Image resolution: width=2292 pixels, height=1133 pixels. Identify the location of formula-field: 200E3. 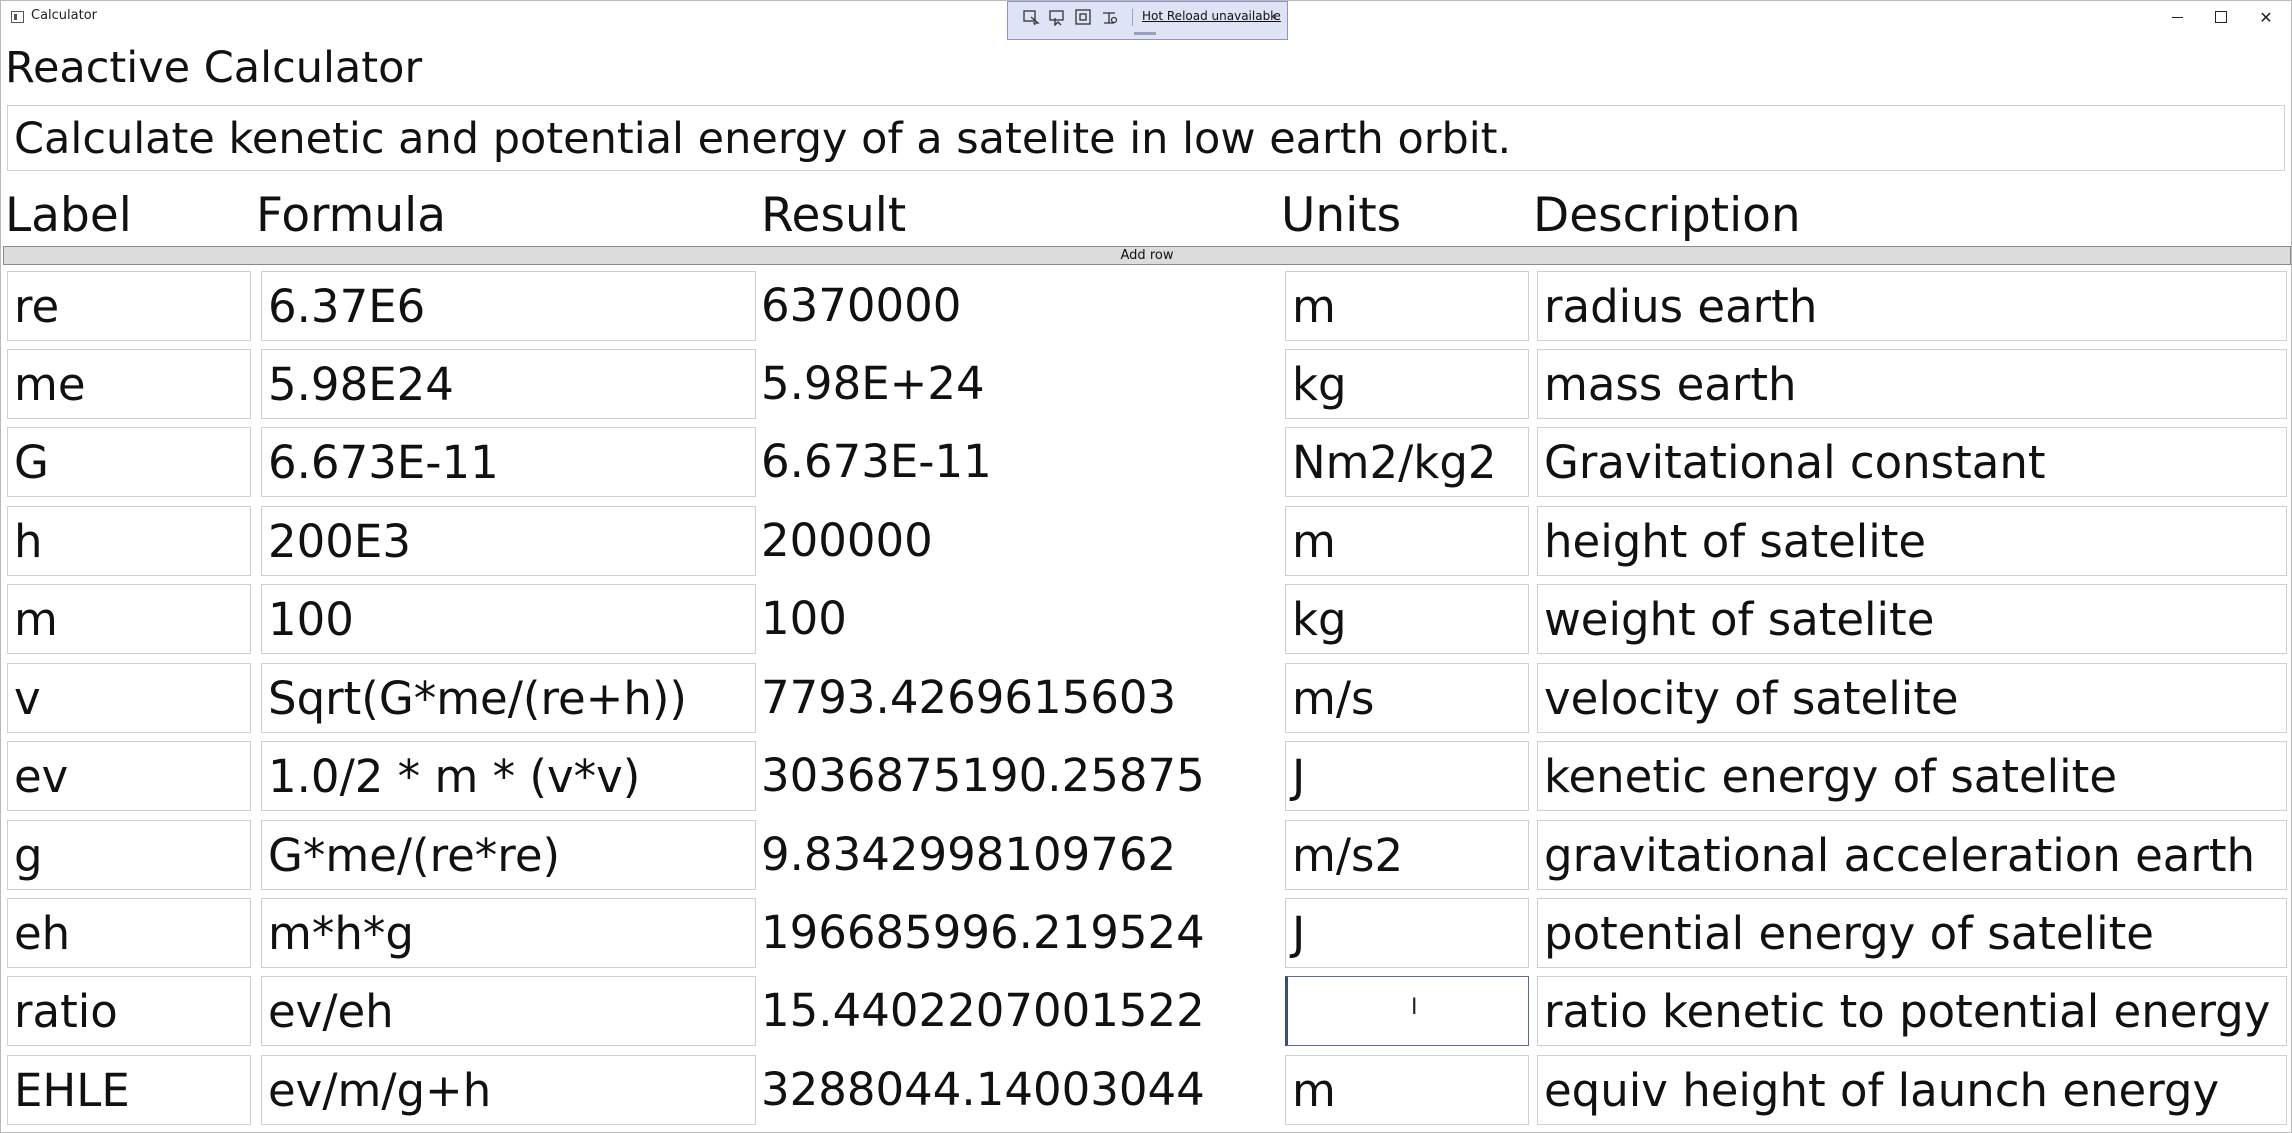
(508, 541).